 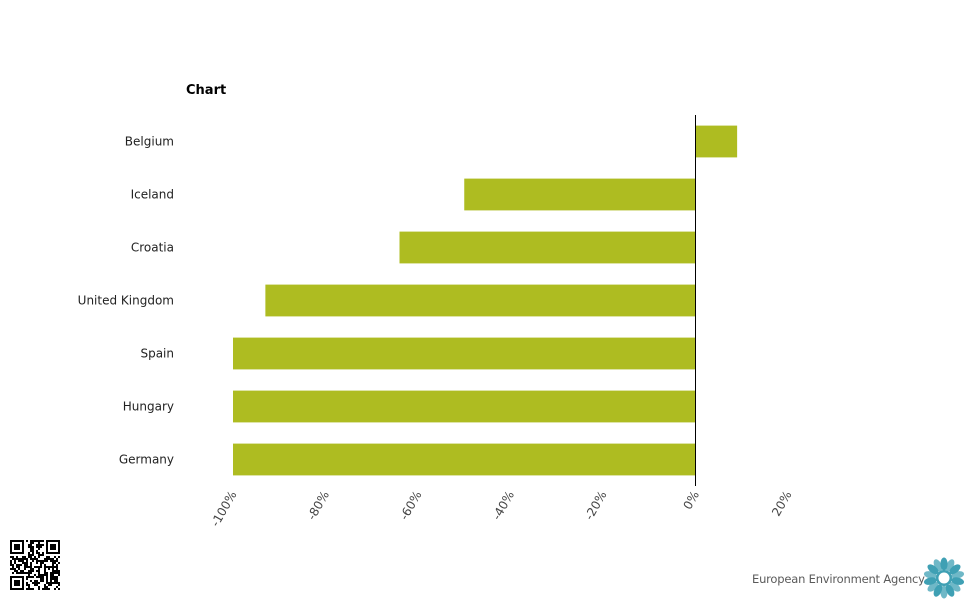 What do you see at coordinates (547, 247) in the screenshot?
I see `bar-croatia` at bounding box center [547, 247].